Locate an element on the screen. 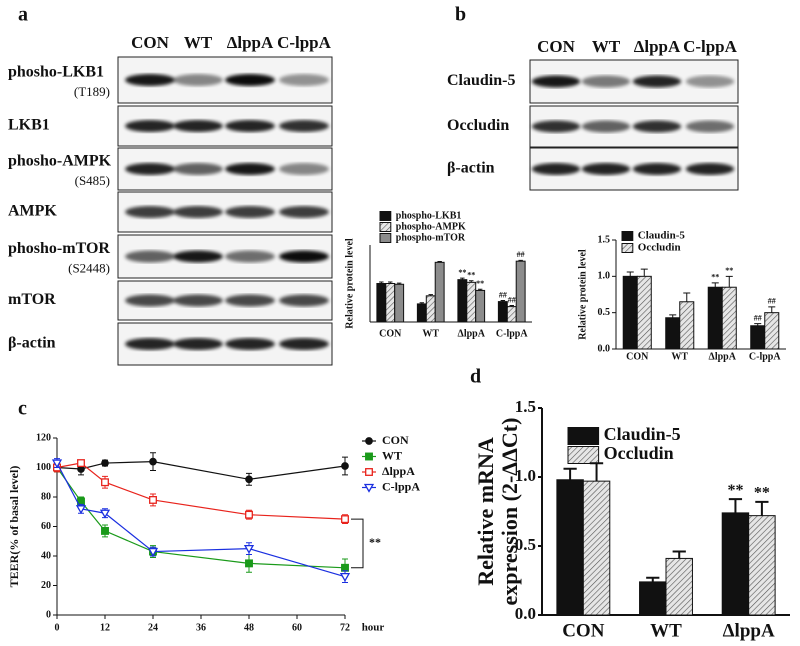 The width and height of the screenshot is (800, 646). significance: ## is located at coordinates (503, 294).